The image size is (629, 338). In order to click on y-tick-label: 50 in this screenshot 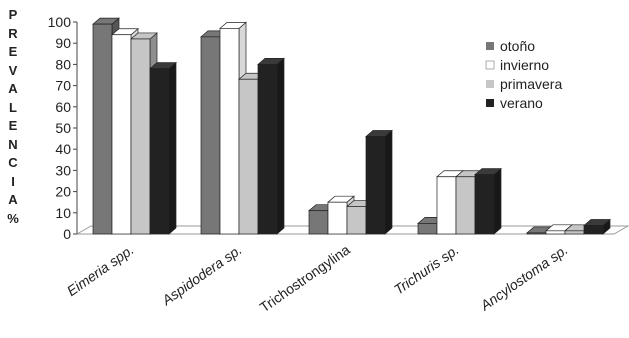, I will do `click(63, 128)`.